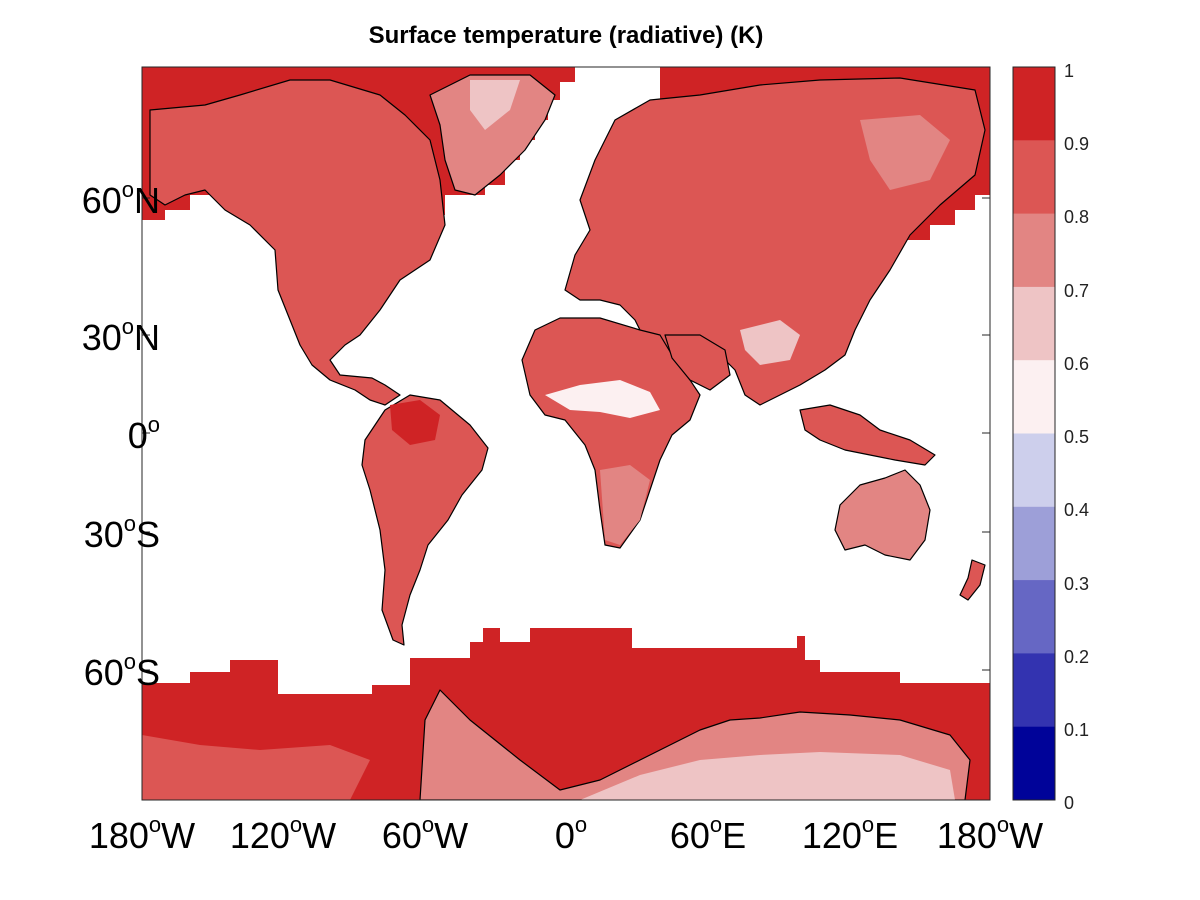  Describe the element at coordinates (297, 242) in the screenshot. I see `north-america` at that location.